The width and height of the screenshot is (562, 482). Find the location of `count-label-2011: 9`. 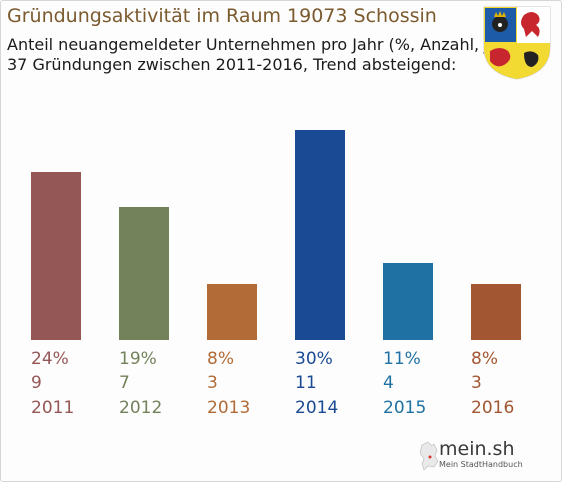

count-label-2011: 9 is located at coordinates (36, 383).